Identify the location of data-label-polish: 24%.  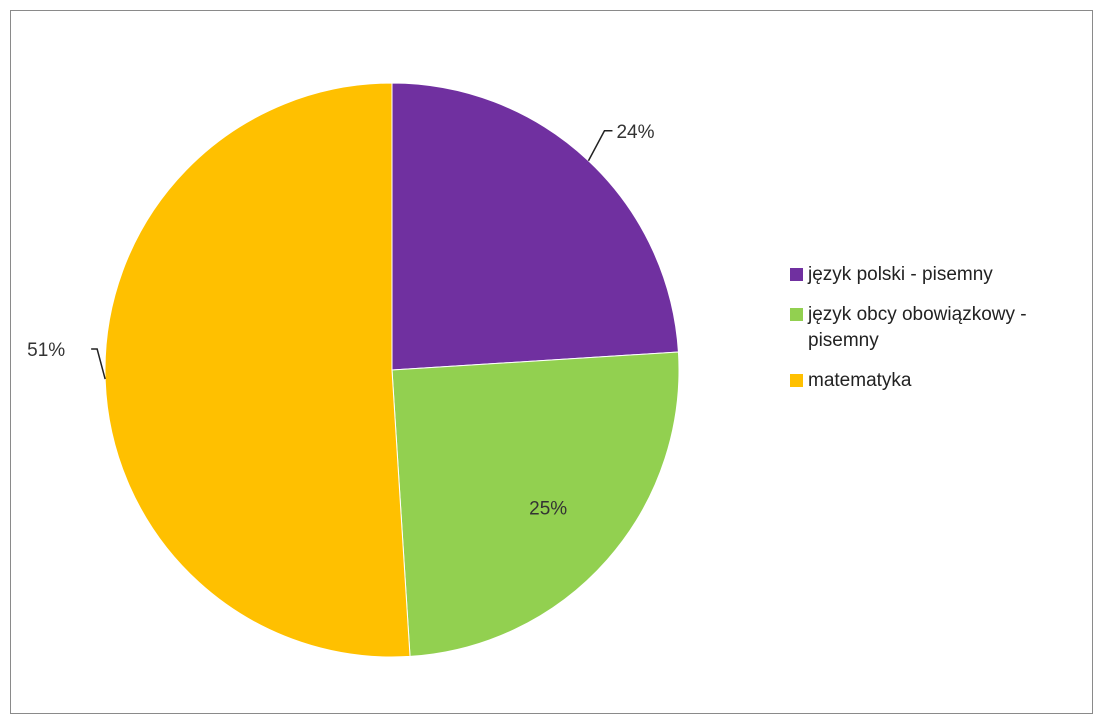
(635, 132).